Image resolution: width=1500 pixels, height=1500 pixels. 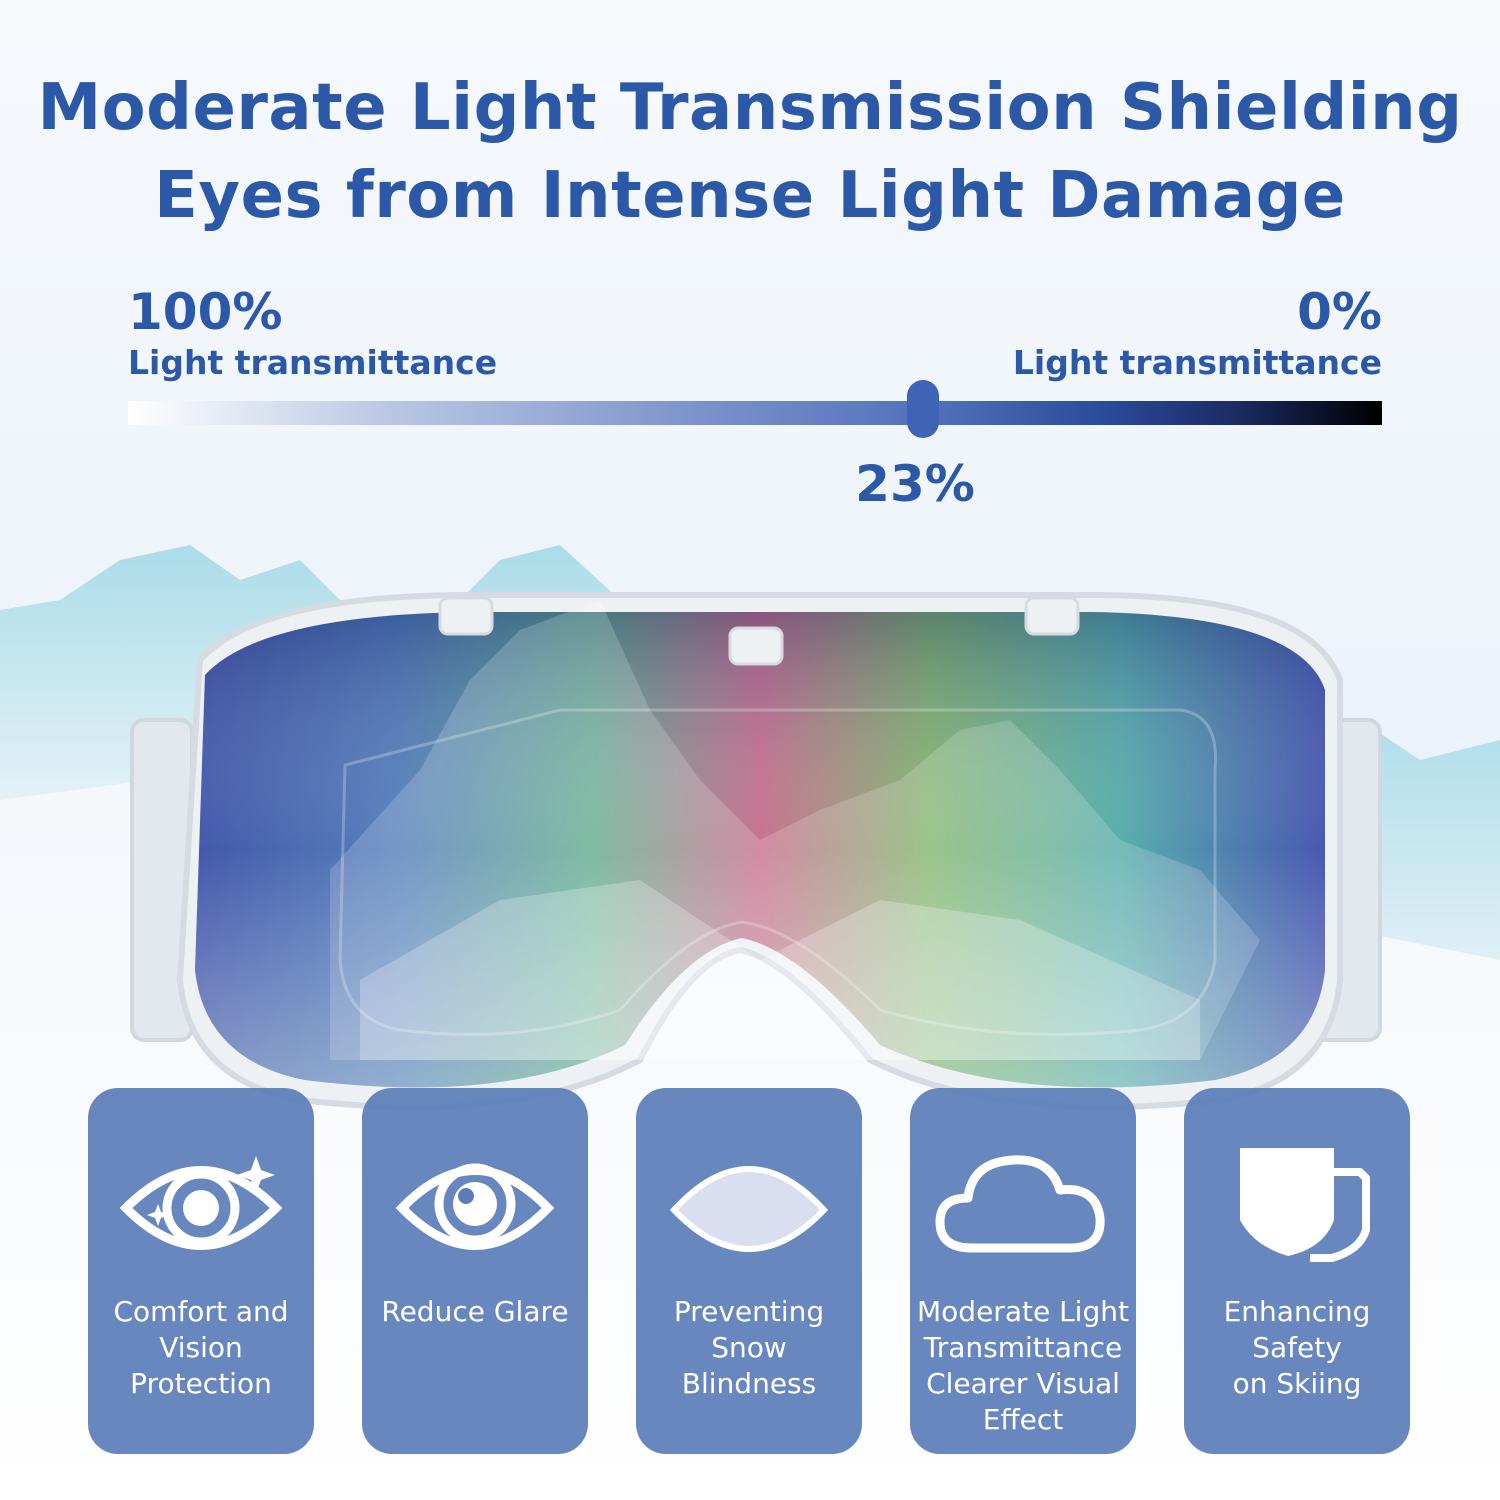 I want to click on headline-line-2: Eyes from Intense Light Damage, so click(x=750, y=196).